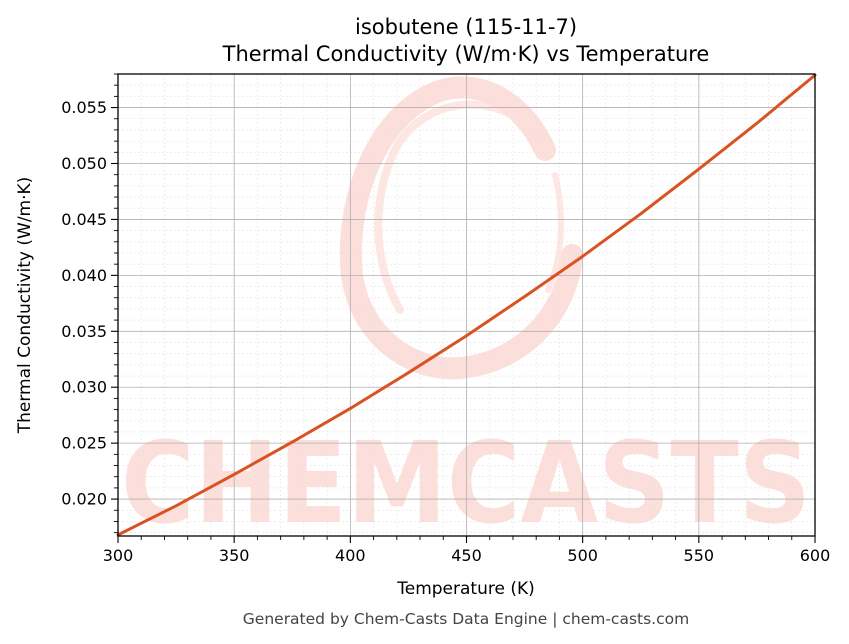 This screenshot has width=849, height=644. Describe the element at coordinates (118, 555) in the screenshot. I see `x-tick-label: 300` at that location.